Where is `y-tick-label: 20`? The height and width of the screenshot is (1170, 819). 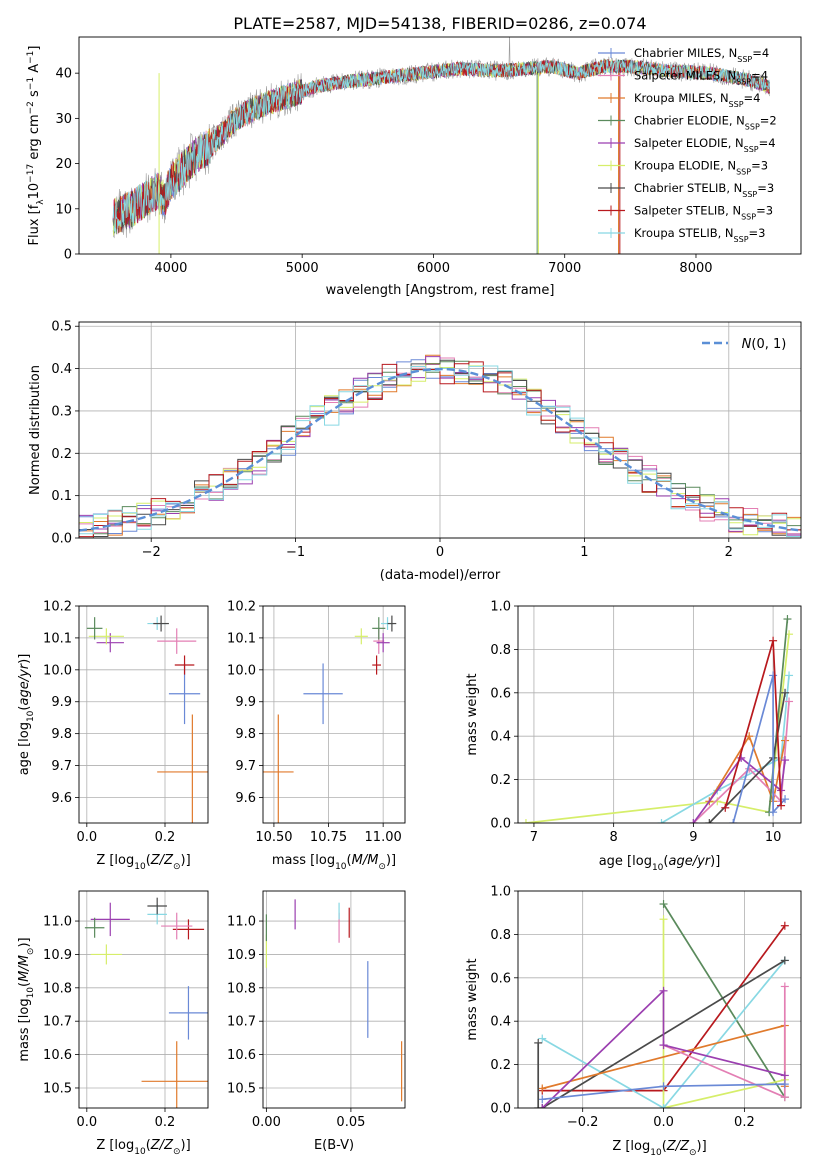 y-tick-label: 20 is located at coordinates (63, 164).